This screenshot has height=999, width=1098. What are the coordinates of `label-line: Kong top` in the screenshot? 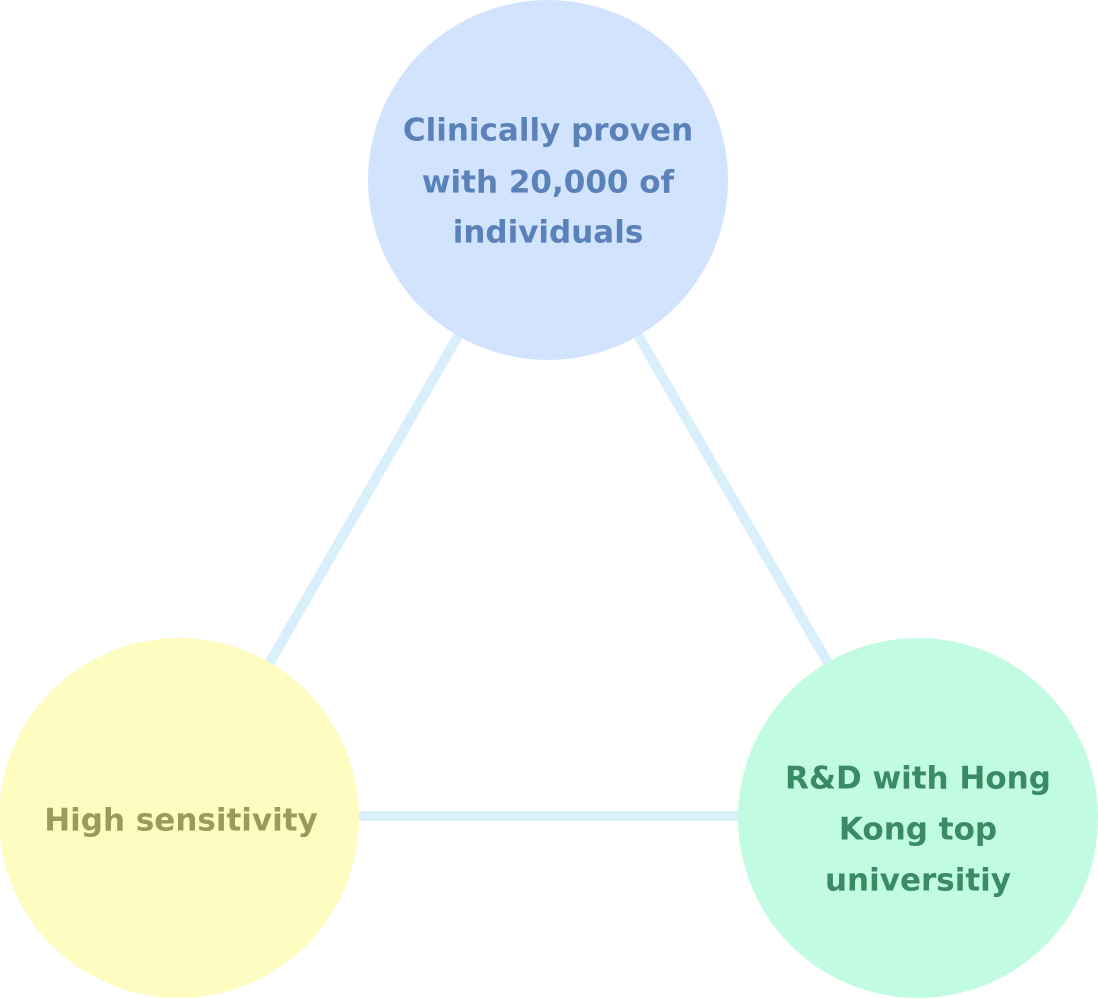 It's located at (918, 830).